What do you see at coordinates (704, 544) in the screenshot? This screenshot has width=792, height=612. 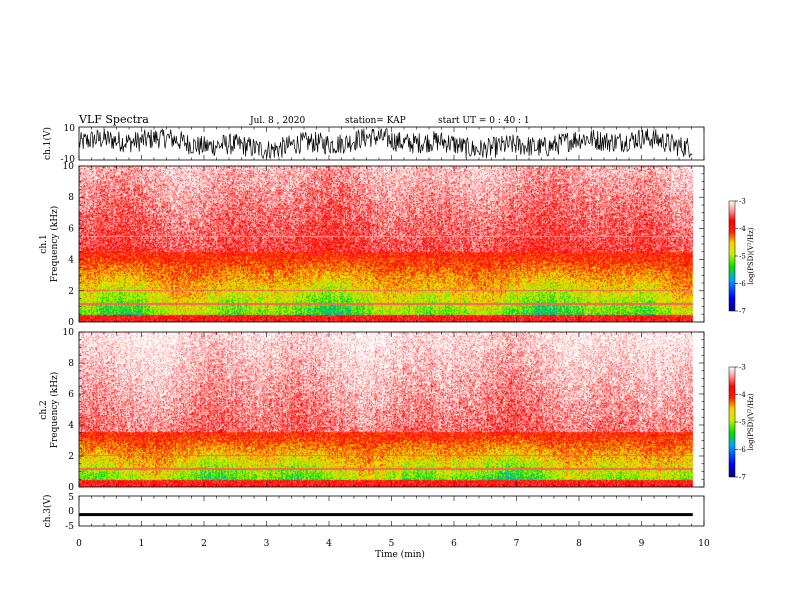 I see `x-tick-label: 10` at bounding box center [704, 544].